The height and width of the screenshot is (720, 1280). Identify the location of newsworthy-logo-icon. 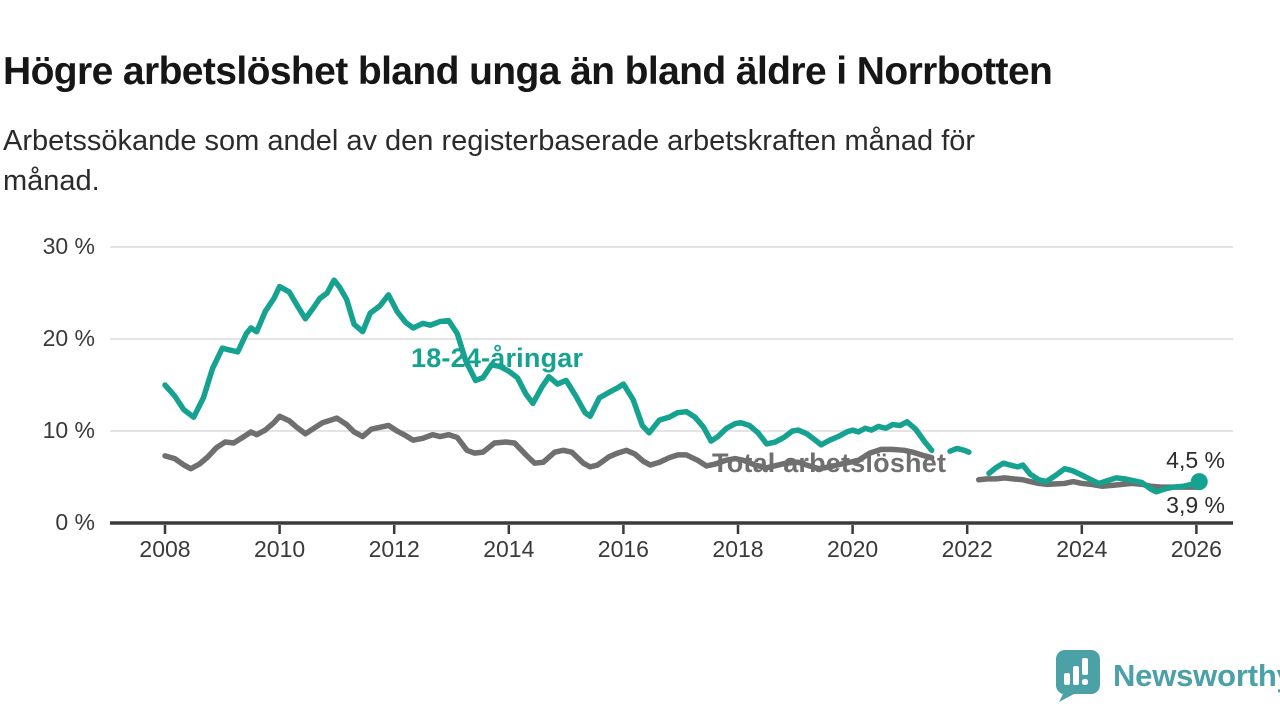
(1078, 676).